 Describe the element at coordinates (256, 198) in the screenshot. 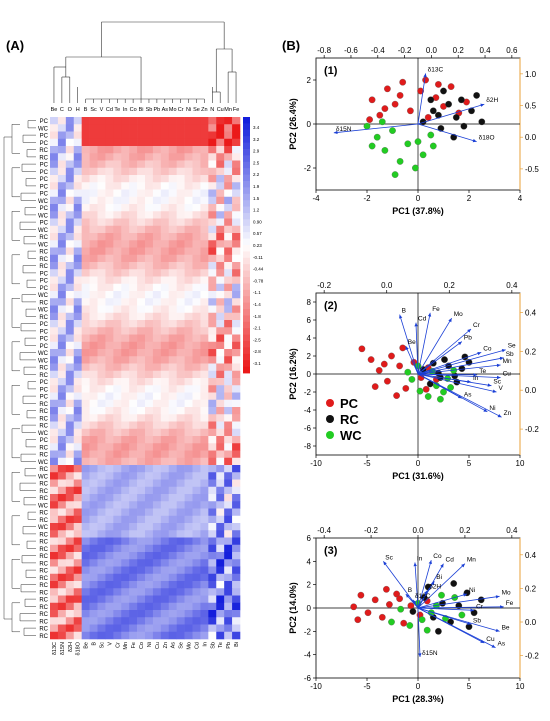

I see `colorbar-tick: 1.5` at that location.